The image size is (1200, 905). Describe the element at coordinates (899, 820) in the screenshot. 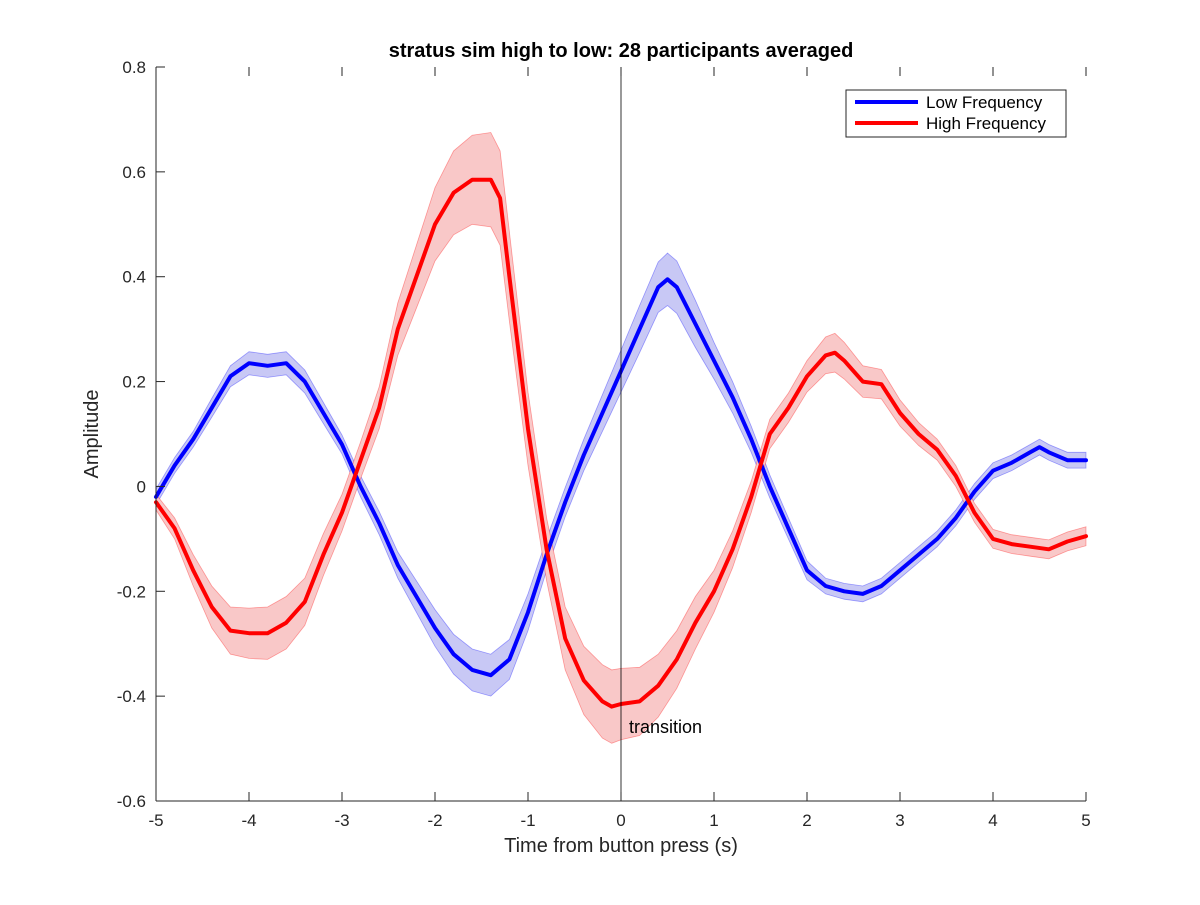

I see `x-tick-label: 3` at that location.